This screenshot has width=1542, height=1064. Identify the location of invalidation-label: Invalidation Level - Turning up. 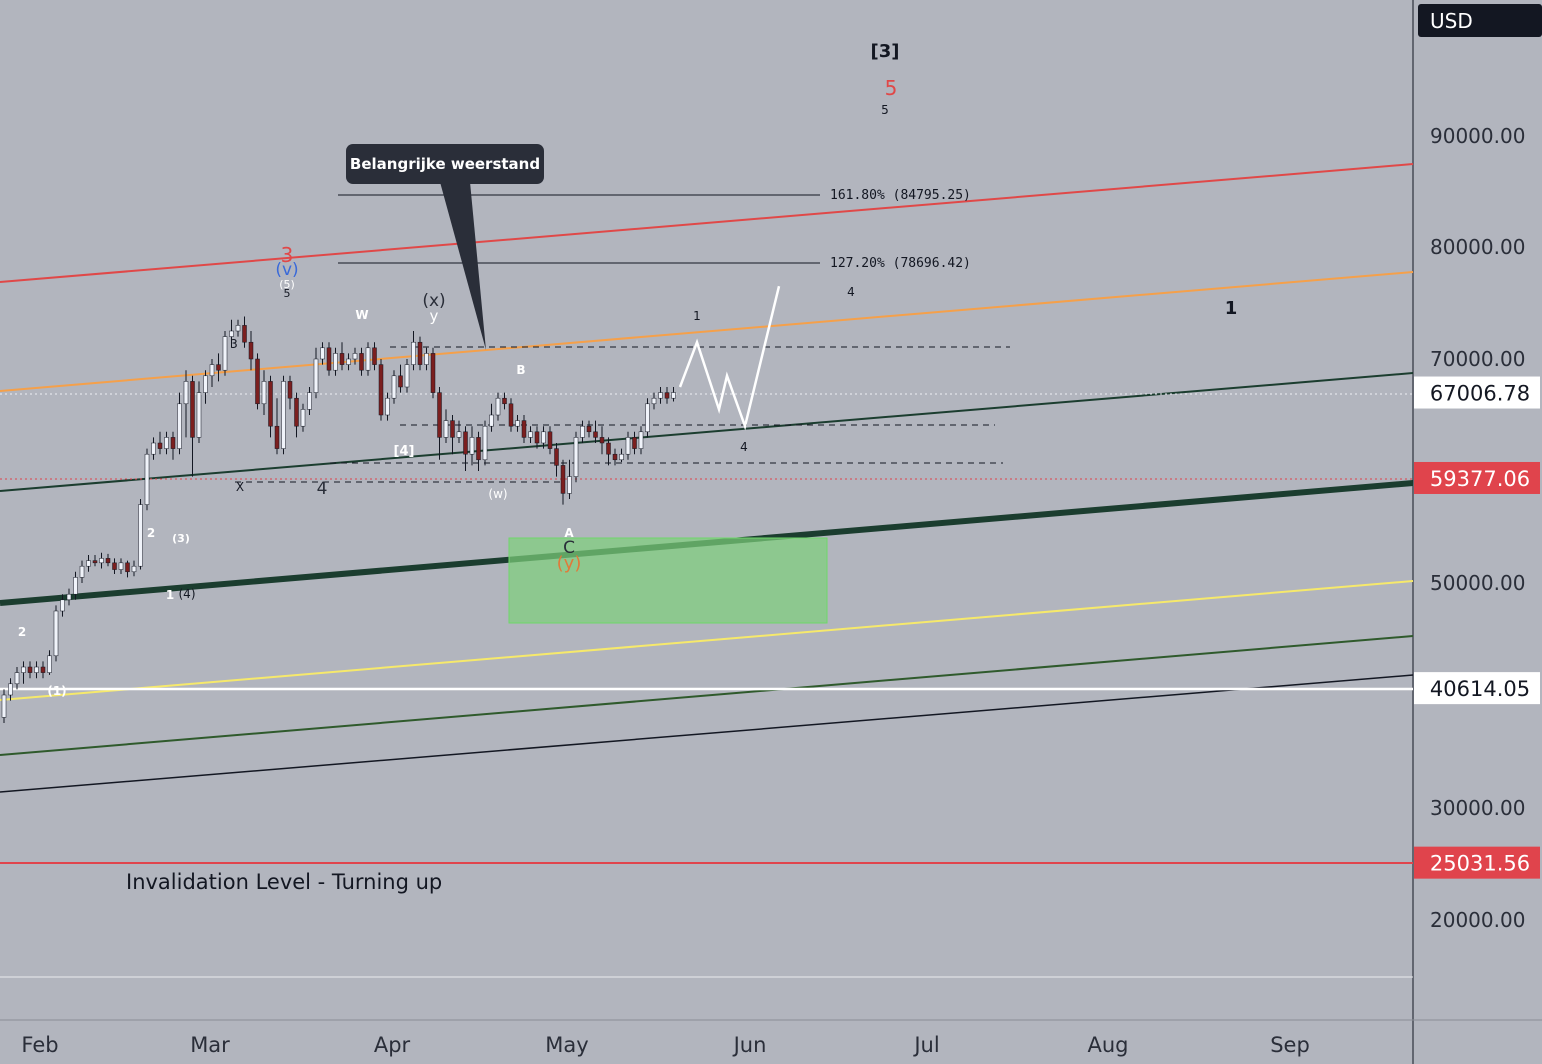
(284, 882).